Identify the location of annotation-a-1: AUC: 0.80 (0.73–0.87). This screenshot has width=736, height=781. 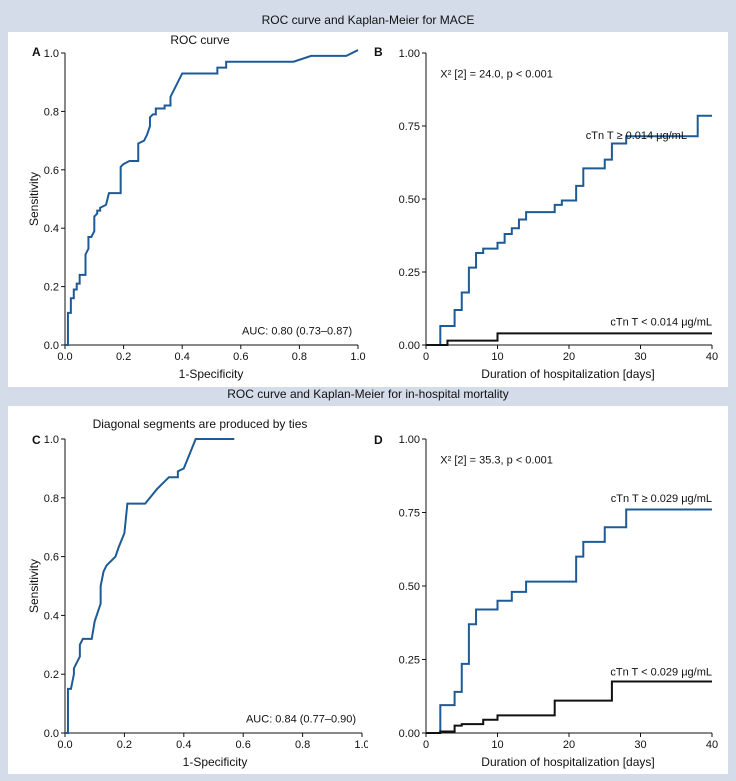
(297, 331).